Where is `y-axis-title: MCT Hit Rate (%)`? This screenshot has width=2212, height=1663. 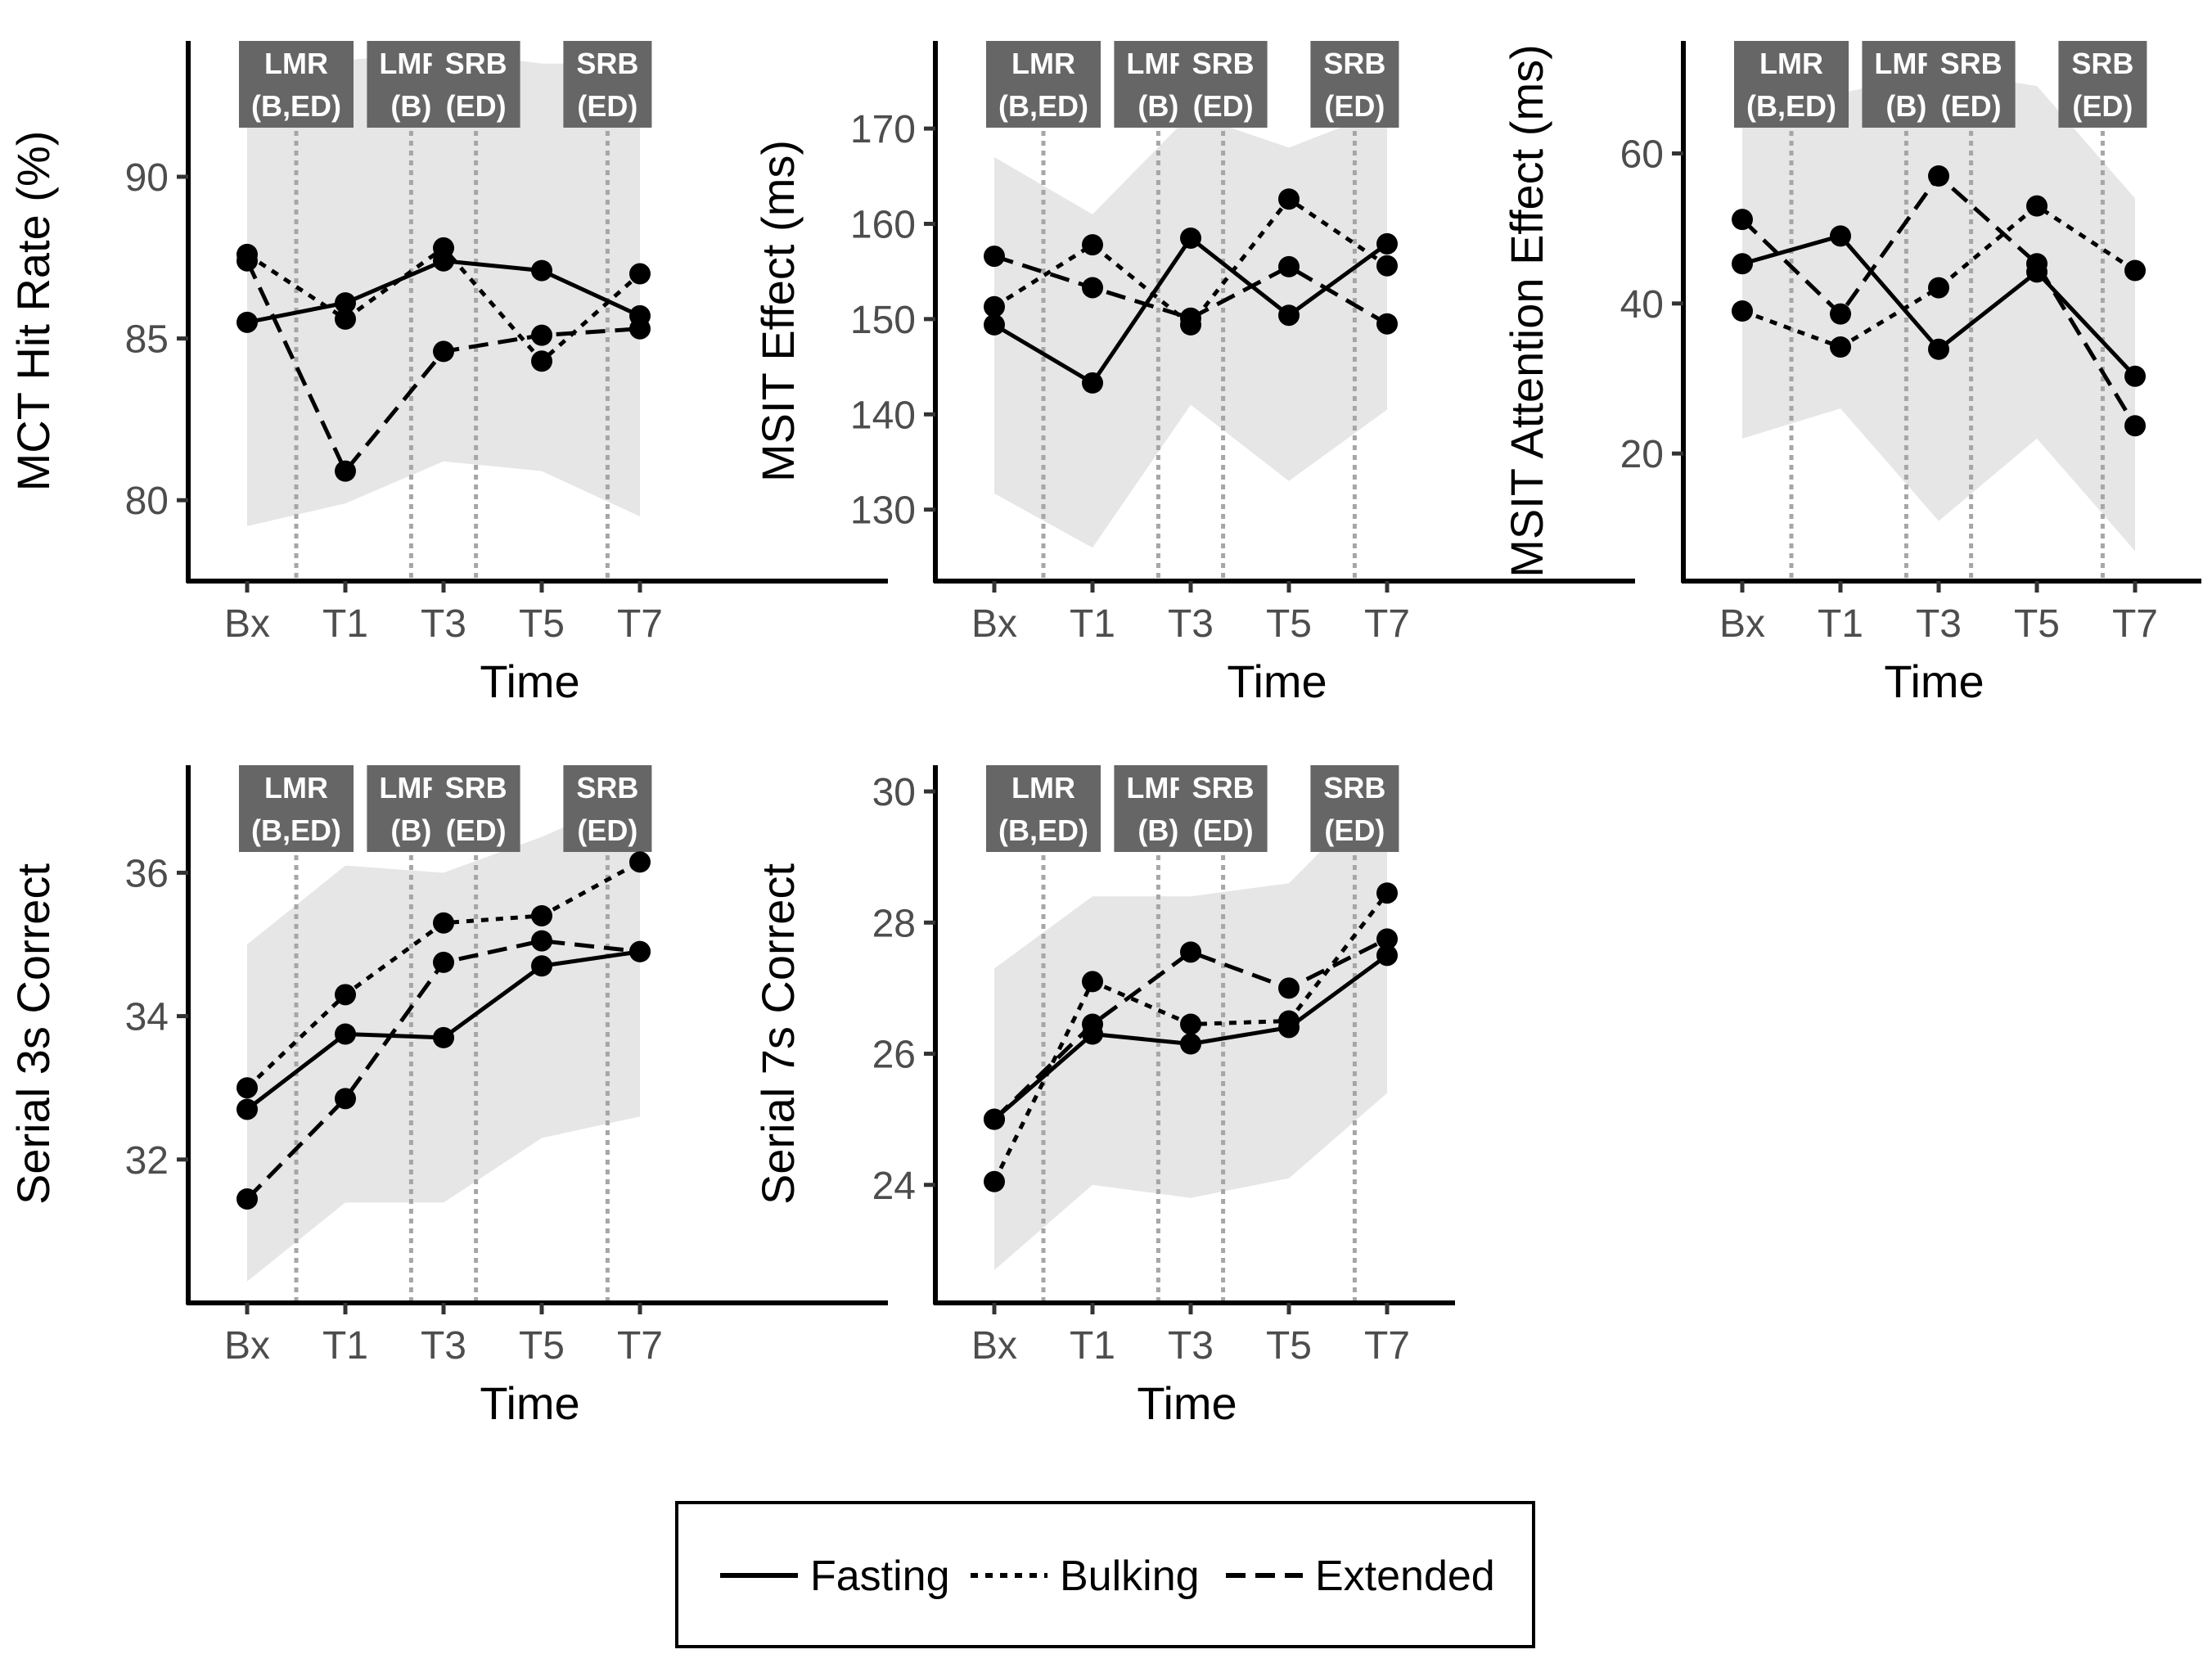
y-axis-title: MCT Hit Rate (%) is located at coordinates (33, 311).